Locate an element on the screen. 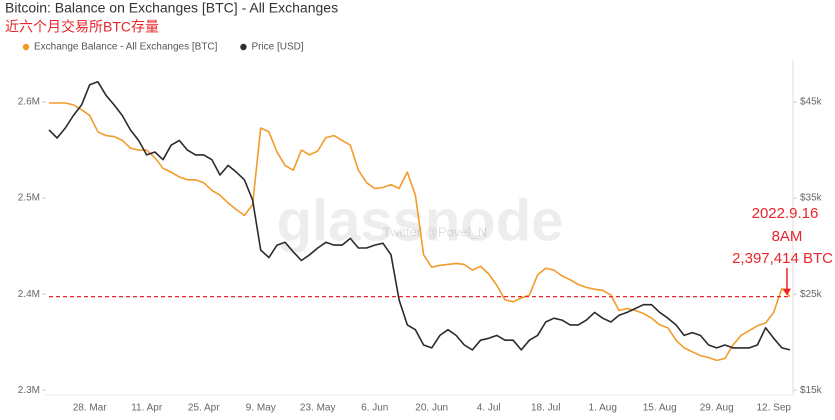  annotation-text: 2,397,414 BTC is located at coordinates (782, 258).